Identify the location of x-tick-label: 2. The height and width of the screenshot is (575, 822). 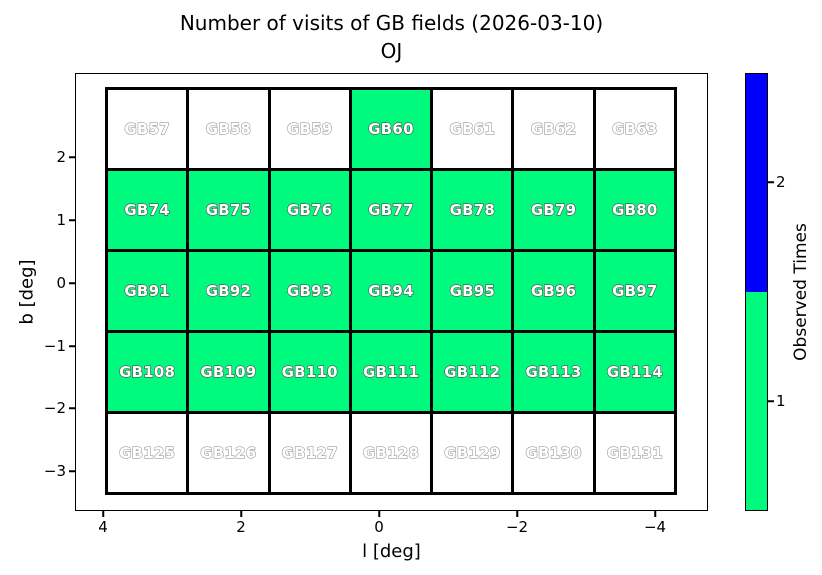
(241, 527).